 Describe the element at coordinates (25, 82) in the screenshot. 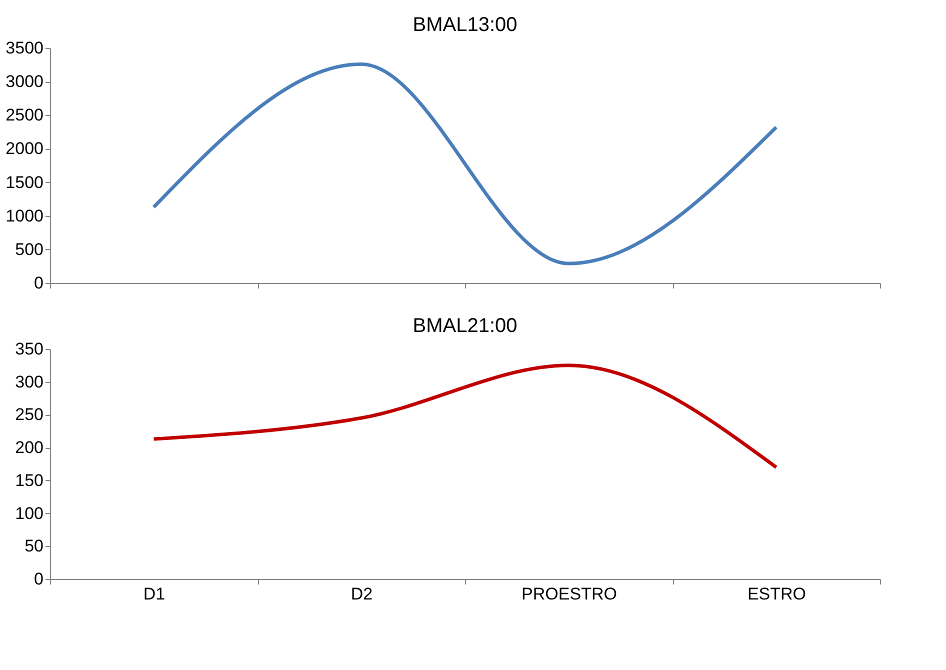

I see `y-tick-label: 3000` at that location.